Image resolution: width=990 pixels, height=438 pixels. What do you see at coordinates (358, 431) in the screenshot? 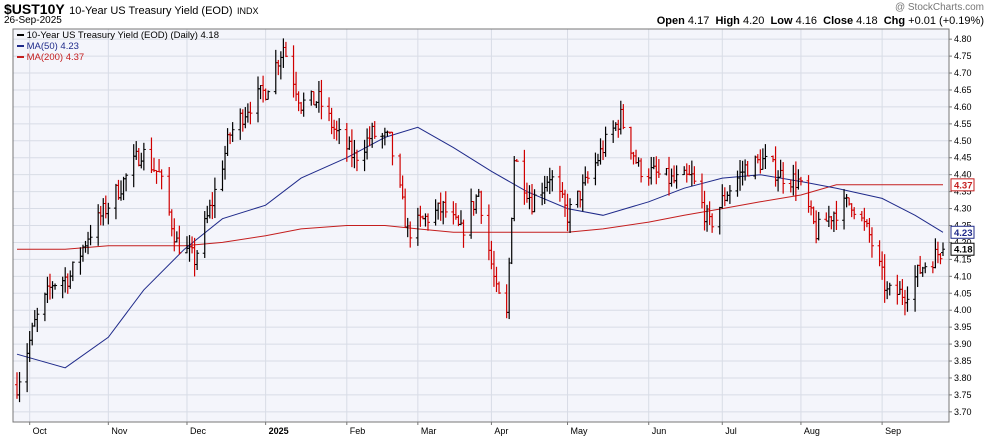
I see `x-tick-label: Feb` at bounding box center [358, 431].